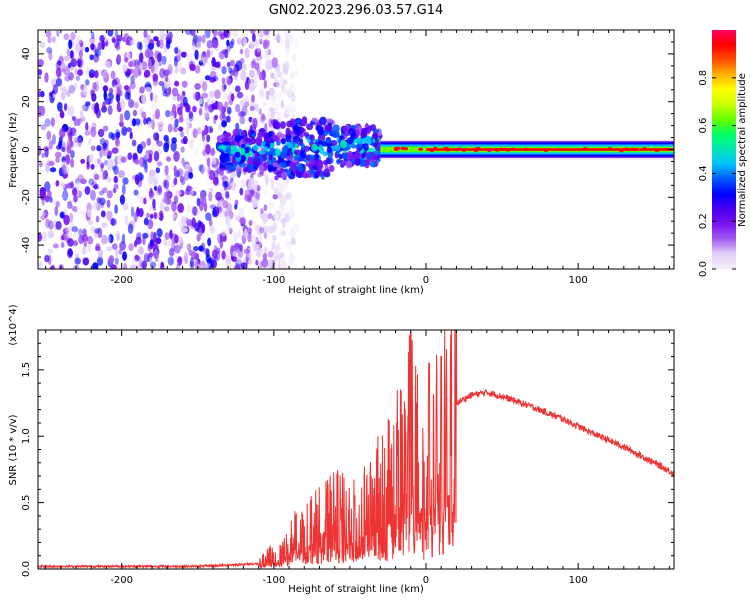  I want to click on colorbar-tick-label: 0.2, so click(703, 221).